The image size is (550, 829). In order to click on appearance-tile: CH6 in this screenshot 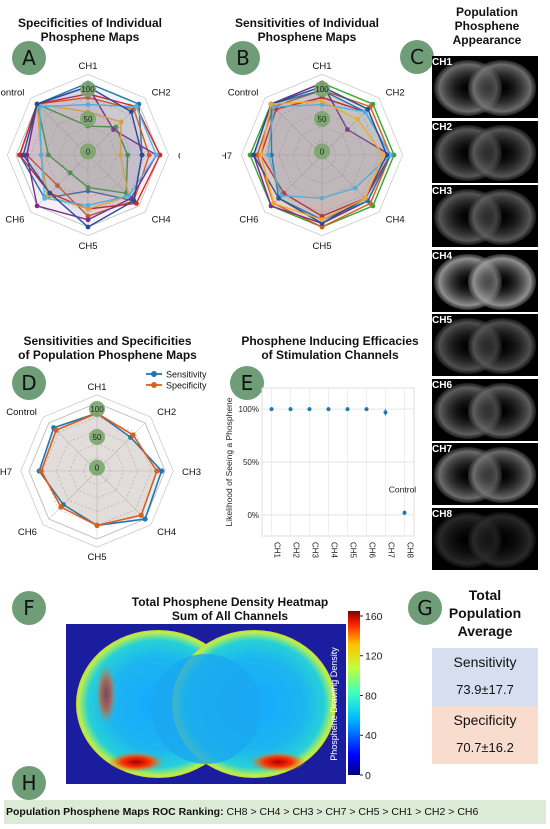, I will do `click(485, 409)`.